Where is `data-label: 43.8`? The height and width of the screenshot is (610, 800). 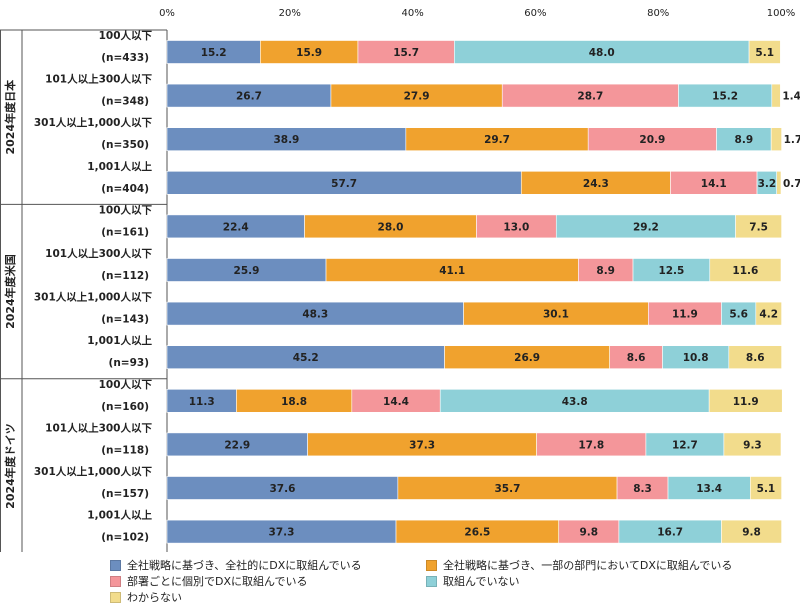
data-label: 43.8 is located at coordinates (575, 402).